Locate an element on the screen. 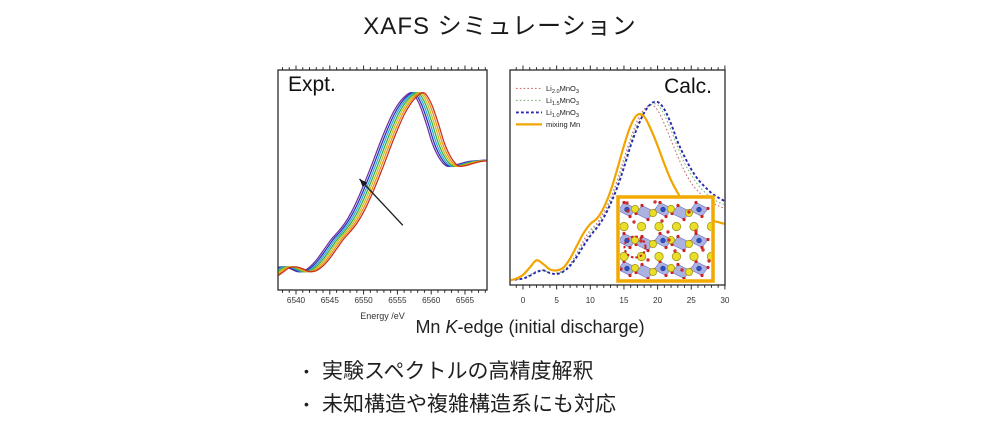 The image size is (1000, 436). bullet-text: 実験スペクトルの高精度解釈 is located at coordinates (458, 371).